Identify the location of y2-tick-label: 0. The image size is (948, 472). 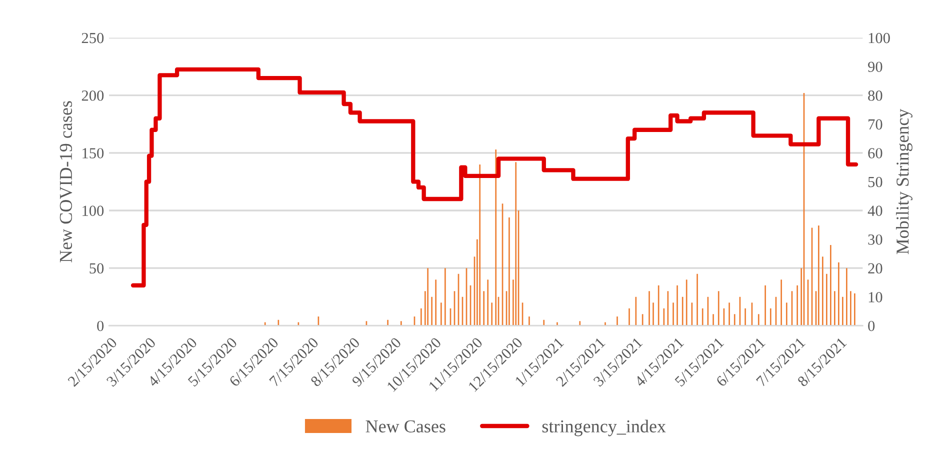
(871, 326).